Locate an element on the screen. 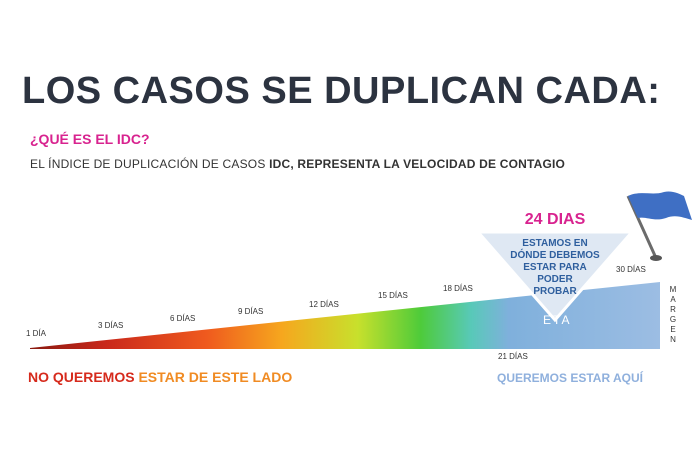 Image resolution: width=696 pixels, height=464 pixels. flag-icon is located at coordinates (660, 205).